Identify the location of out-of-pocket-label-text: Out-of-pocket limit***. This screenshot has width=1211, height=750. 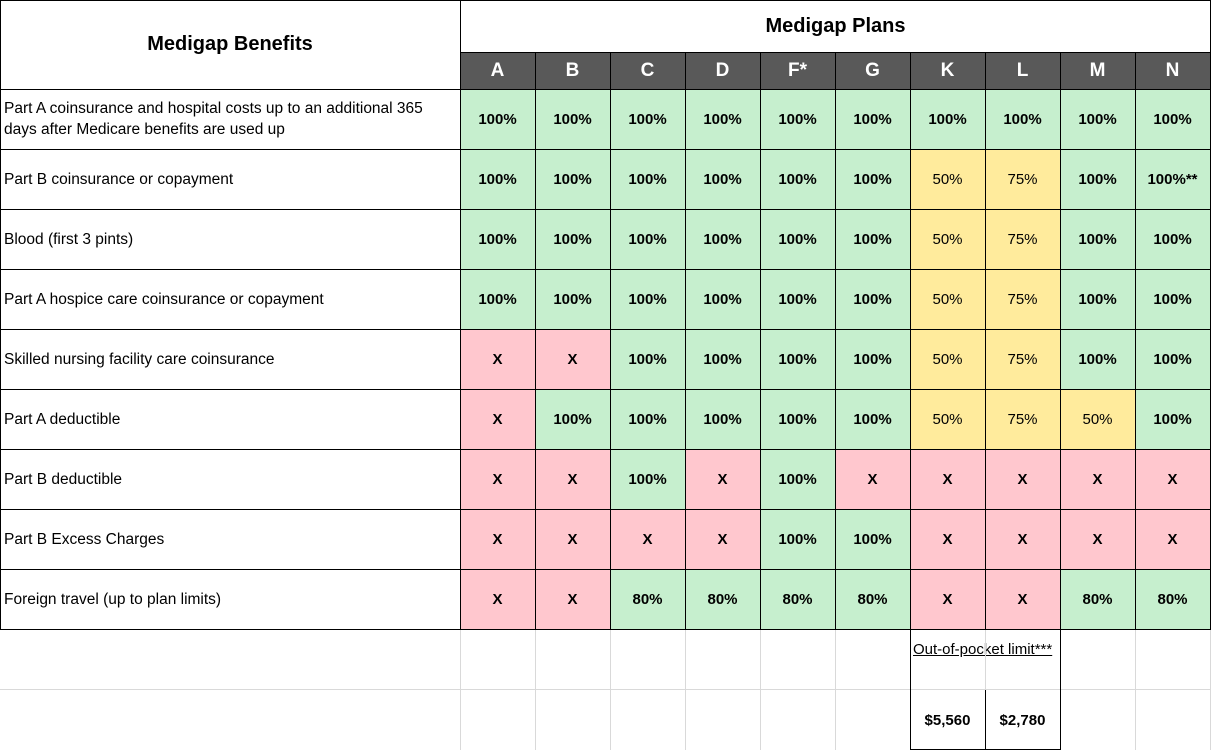
(983, 649).